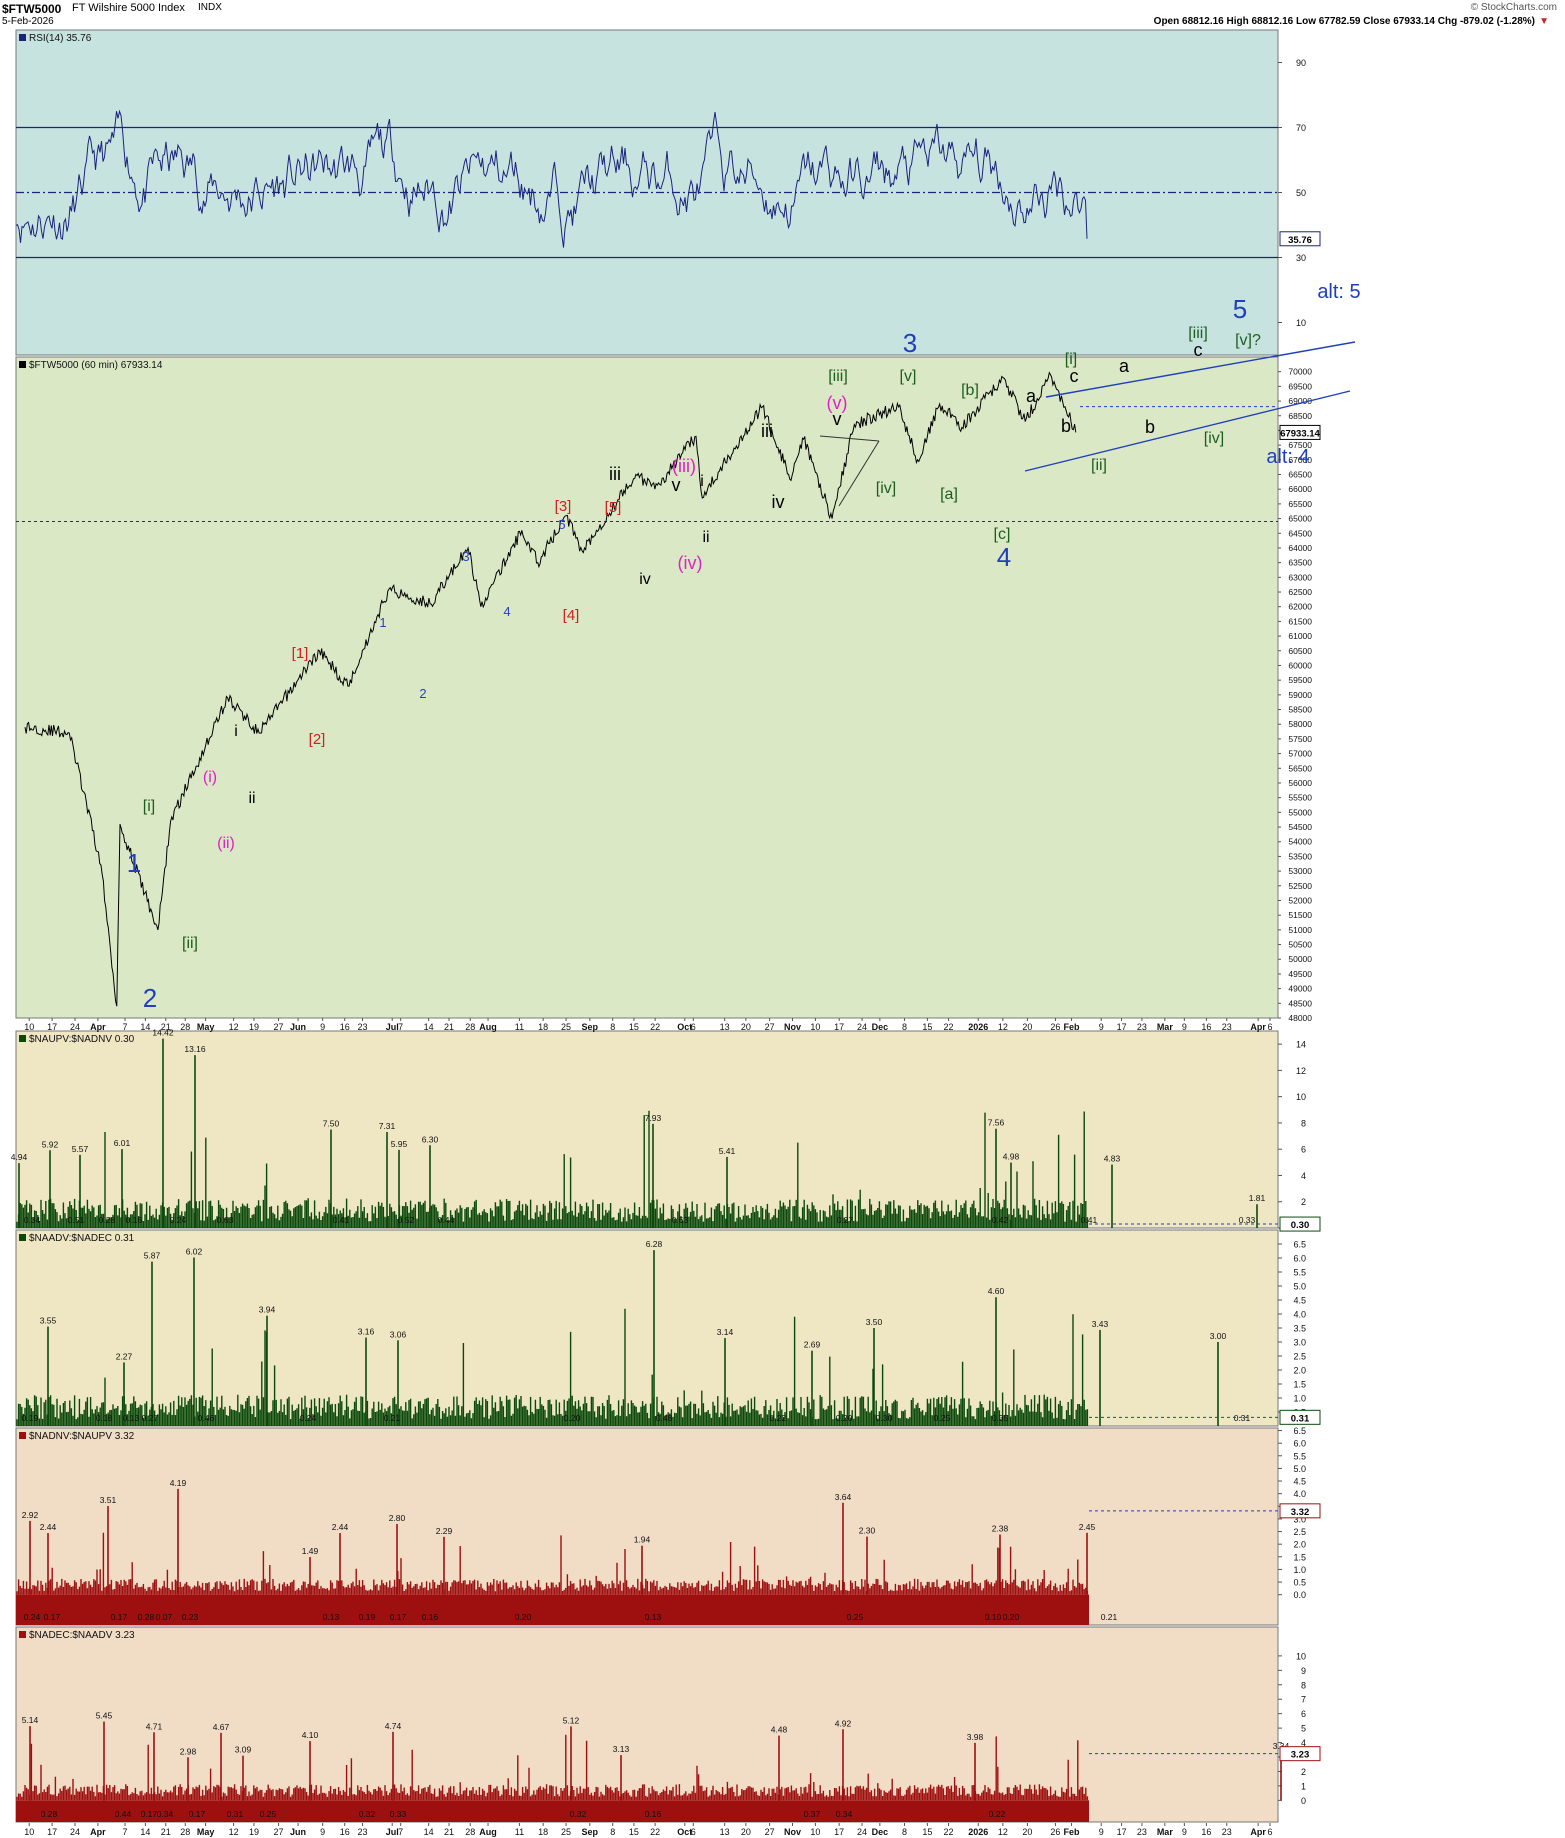 The height and width of the screenshot is (1838, 1565). Describe the element at coordinates (1200, 369) in the screenshot. I see `upper-trendline` at that location.